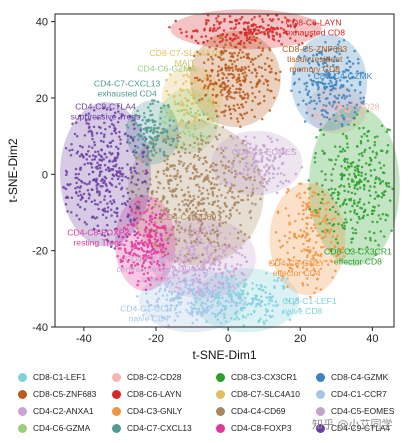 This screenshot has height=443, width=419. I want to click on cluster-label: CD4-C9-CTLA4 suppressive Tregs, so click(106, 111).